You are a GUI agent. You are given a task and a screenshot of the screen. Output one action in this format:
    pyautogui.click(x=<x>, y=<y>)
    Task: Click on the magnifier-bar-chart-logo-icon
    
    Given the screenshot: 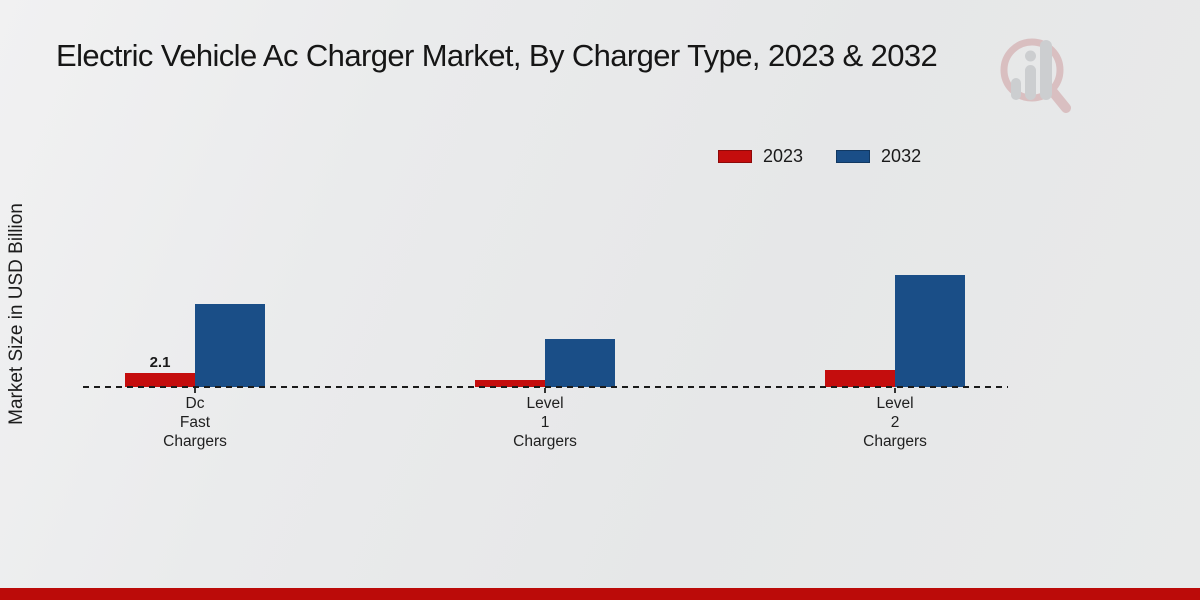 What is the action you would take?
    pyautogui.click(x=1035, y=75)
    